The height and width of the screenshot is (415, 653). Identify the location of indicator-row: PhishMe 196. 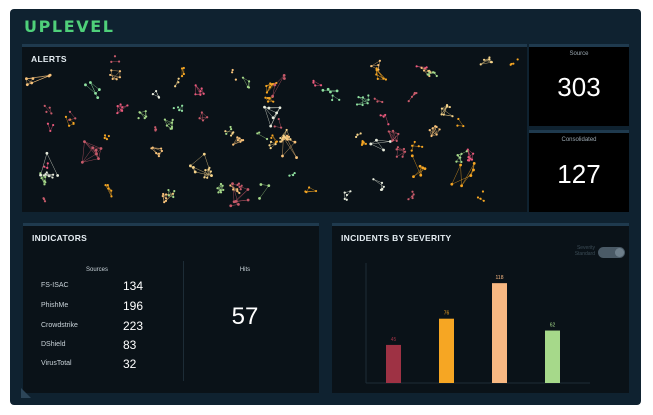
(103, 307).